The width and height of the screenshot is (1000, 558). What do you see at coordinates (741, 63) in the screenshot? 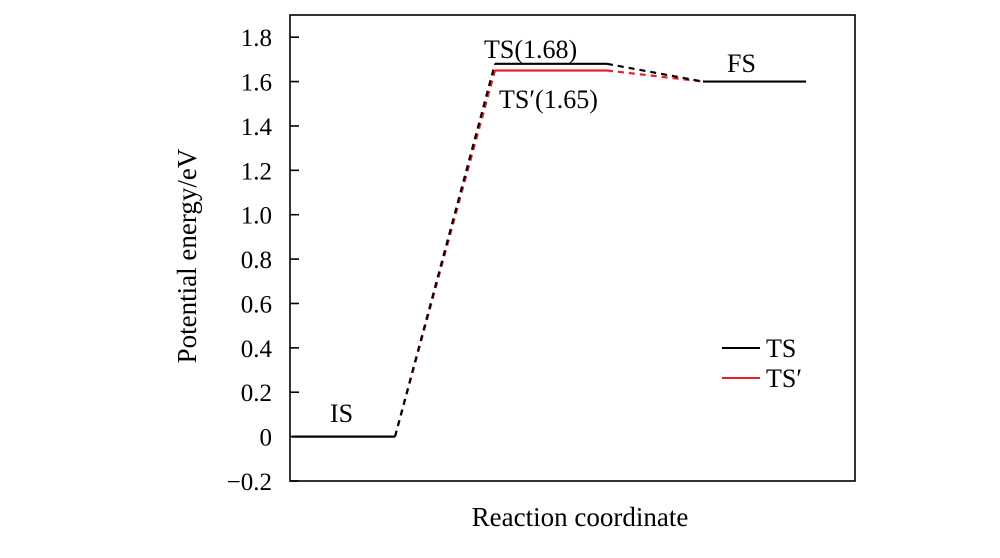
I see `annotation-fs: FS` at bounding box center [741, 63].